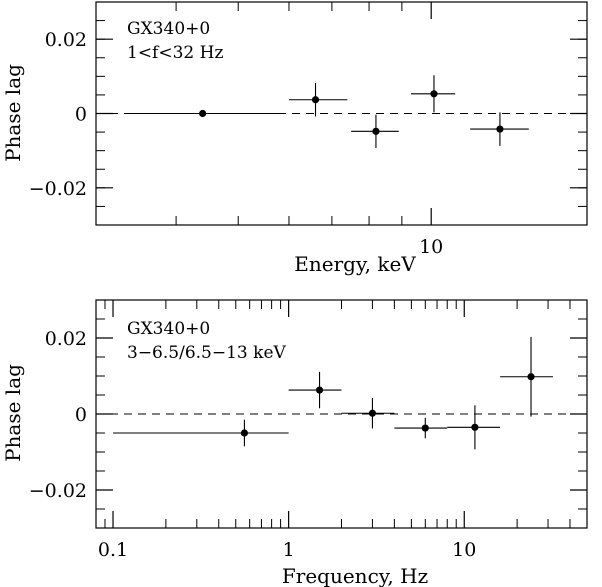 This screenshot has width=602, height=587. I want to click on x-axis-title: Energy, keV, so click(355, 264).